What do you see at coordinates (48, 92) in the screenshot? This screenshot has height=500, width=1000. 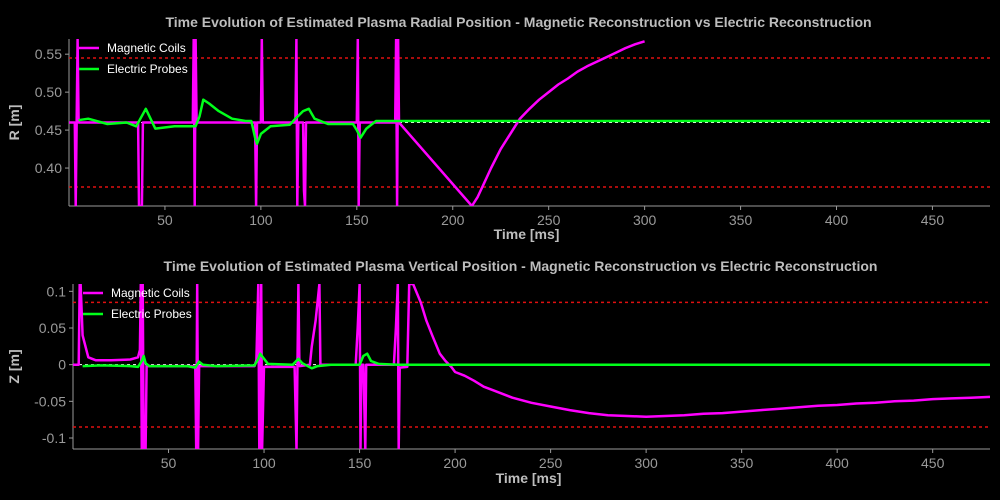 I see `y-tick-label: 0.50` at bounding box center [48, 92].